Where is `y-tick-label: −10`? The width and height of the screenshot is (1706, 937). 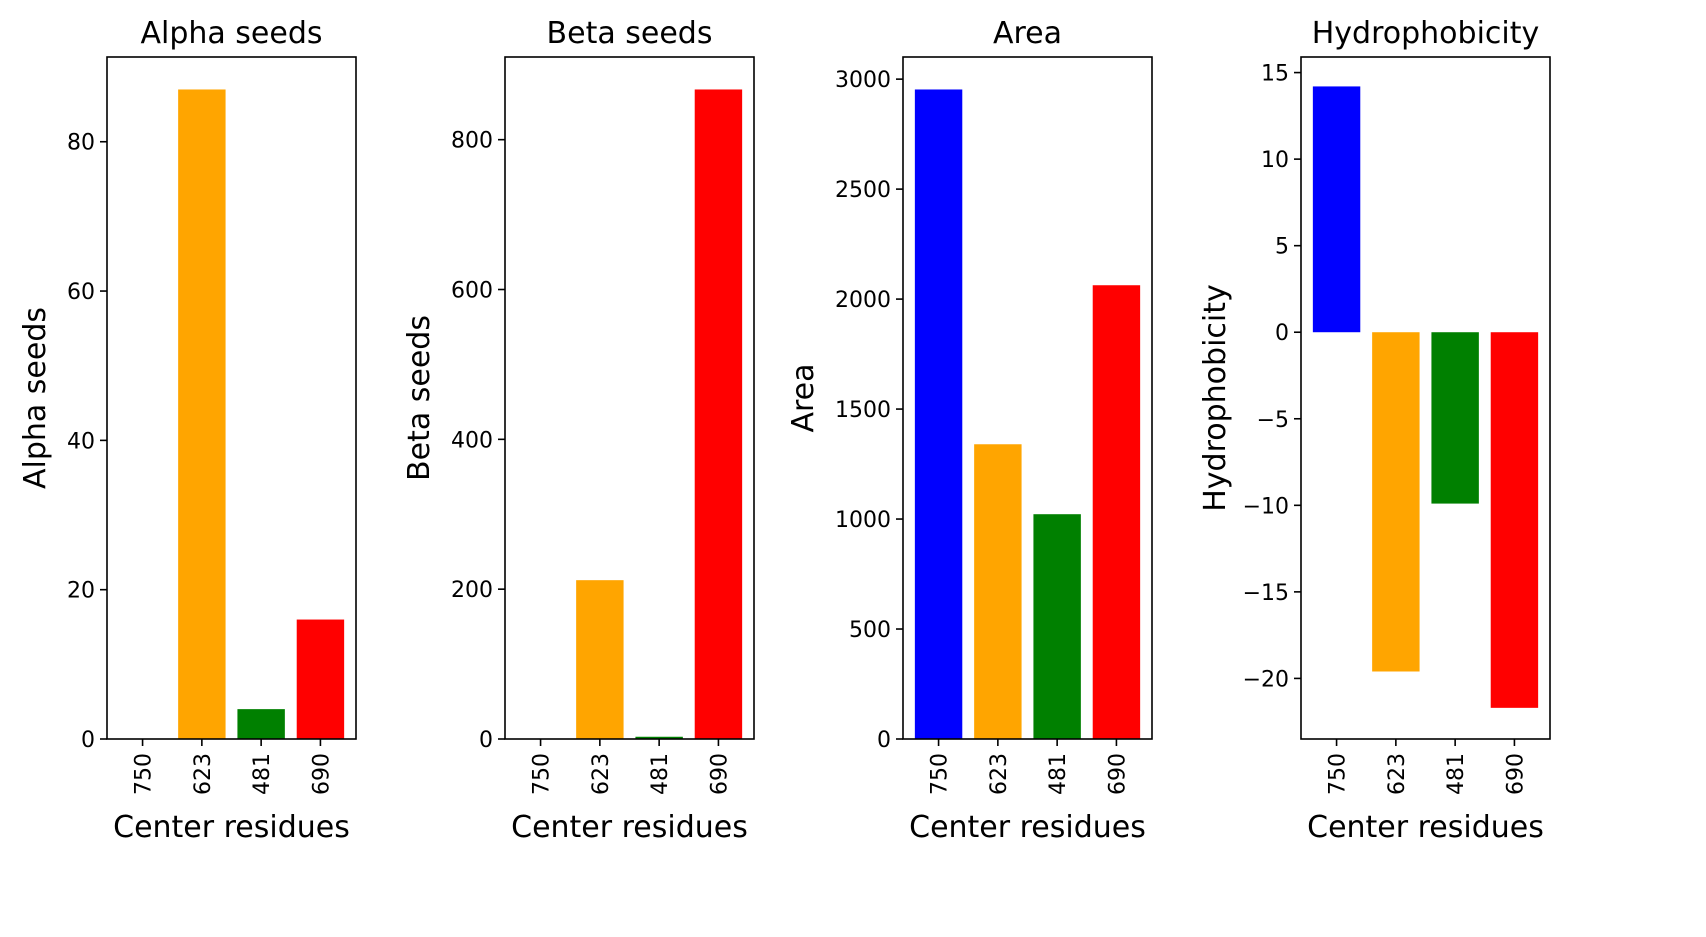
y-tick-label: −10 is located at coordinates (1266, 506).